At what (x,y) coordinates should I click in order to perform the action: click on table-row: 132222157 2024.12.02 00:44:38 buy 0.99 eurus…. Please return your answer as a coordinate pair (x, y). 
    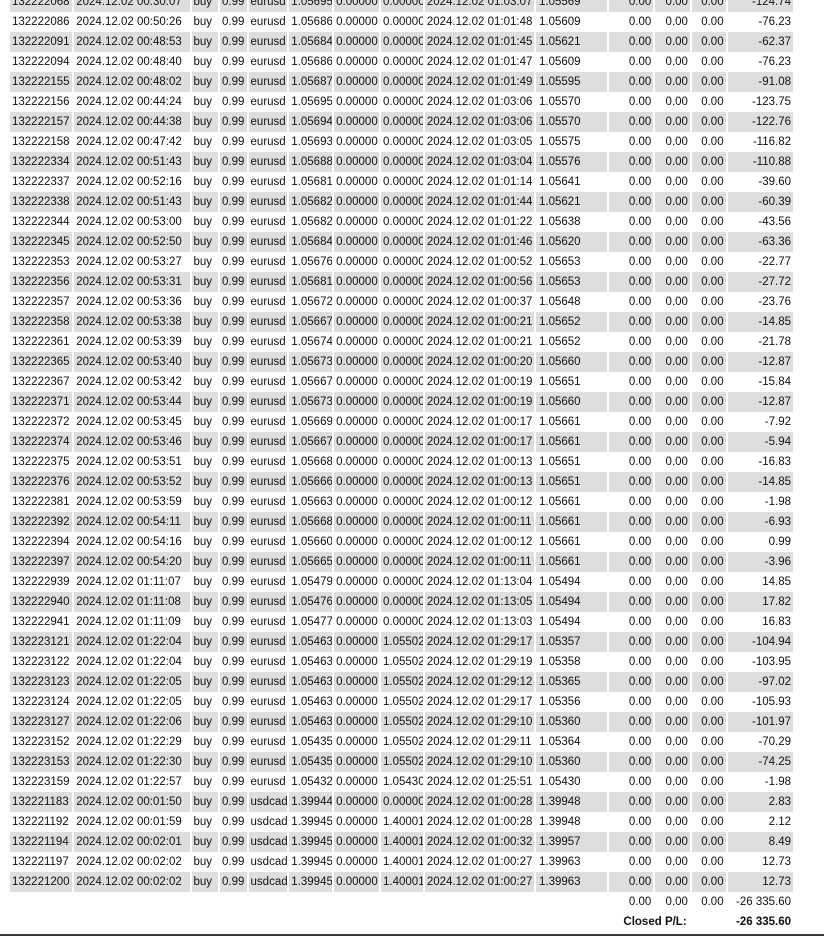
    Looking at the image, I should click on (401, 122).